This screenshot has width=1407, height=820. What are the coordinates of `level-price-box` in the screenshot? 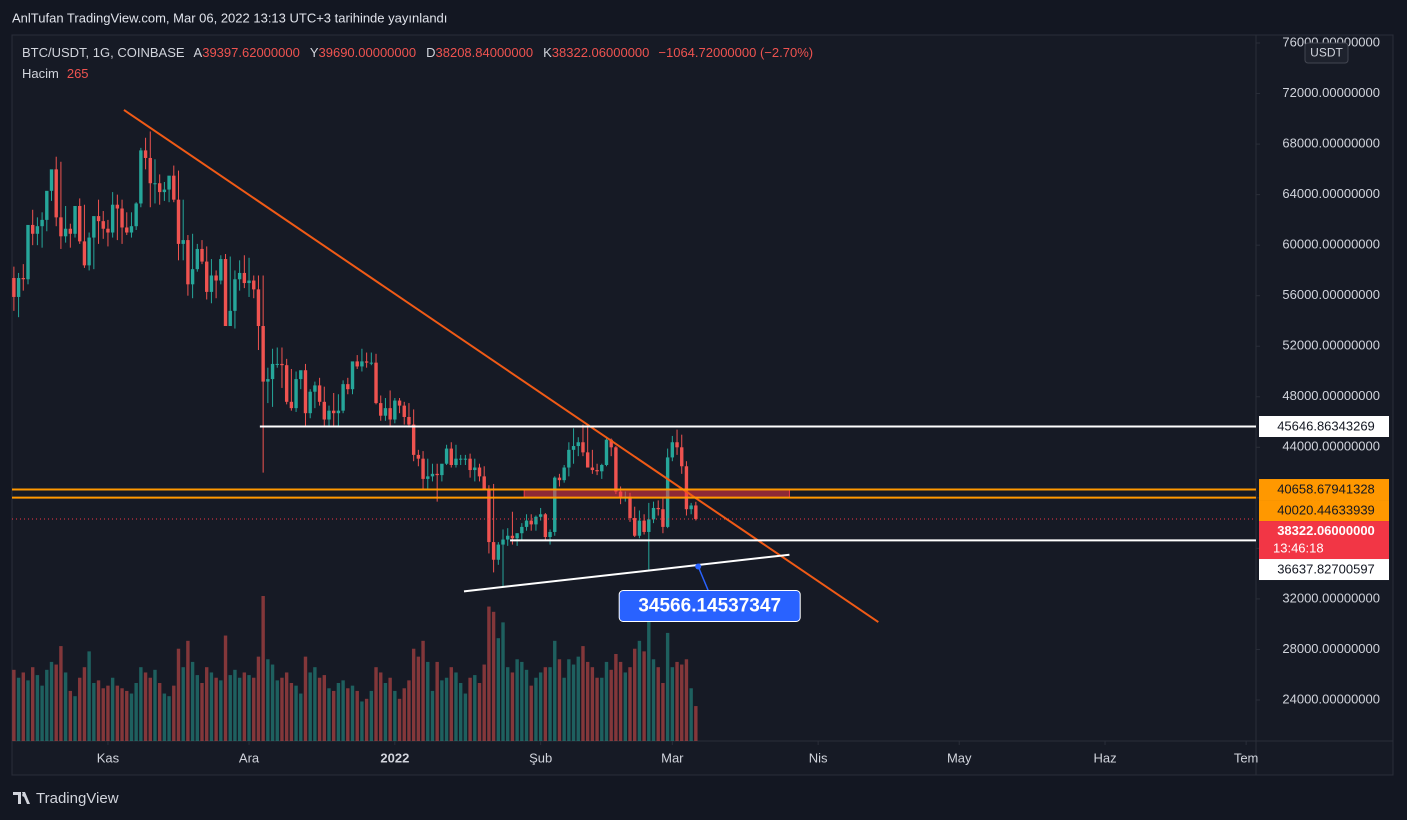 It's located at (1324, 570).